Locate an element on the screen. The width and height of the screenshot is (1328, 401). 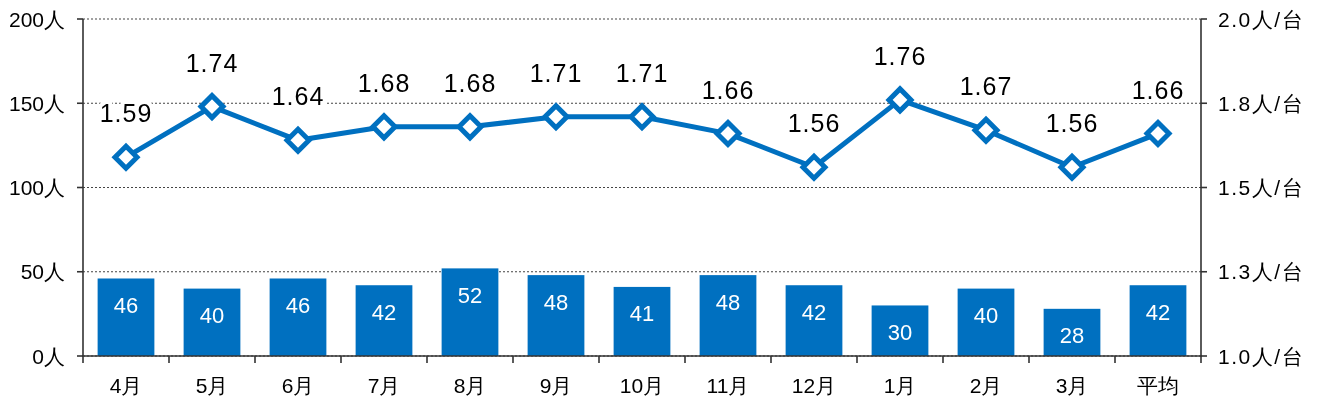
y2-tick-label: 1.8人/台 is located at coordinates (1261, 103).